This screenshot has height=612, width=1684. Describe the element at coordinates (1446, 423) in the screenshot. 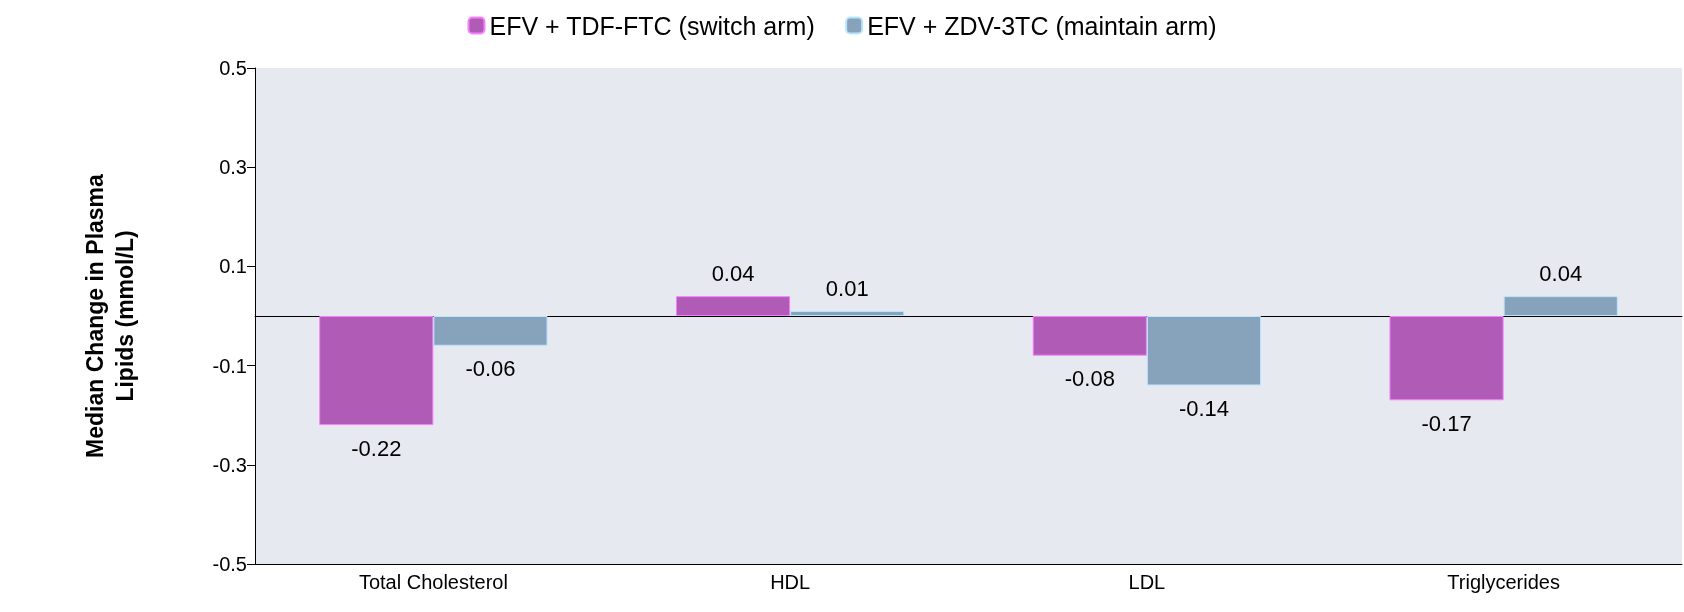

I see `data-label: -0.17` at that location.